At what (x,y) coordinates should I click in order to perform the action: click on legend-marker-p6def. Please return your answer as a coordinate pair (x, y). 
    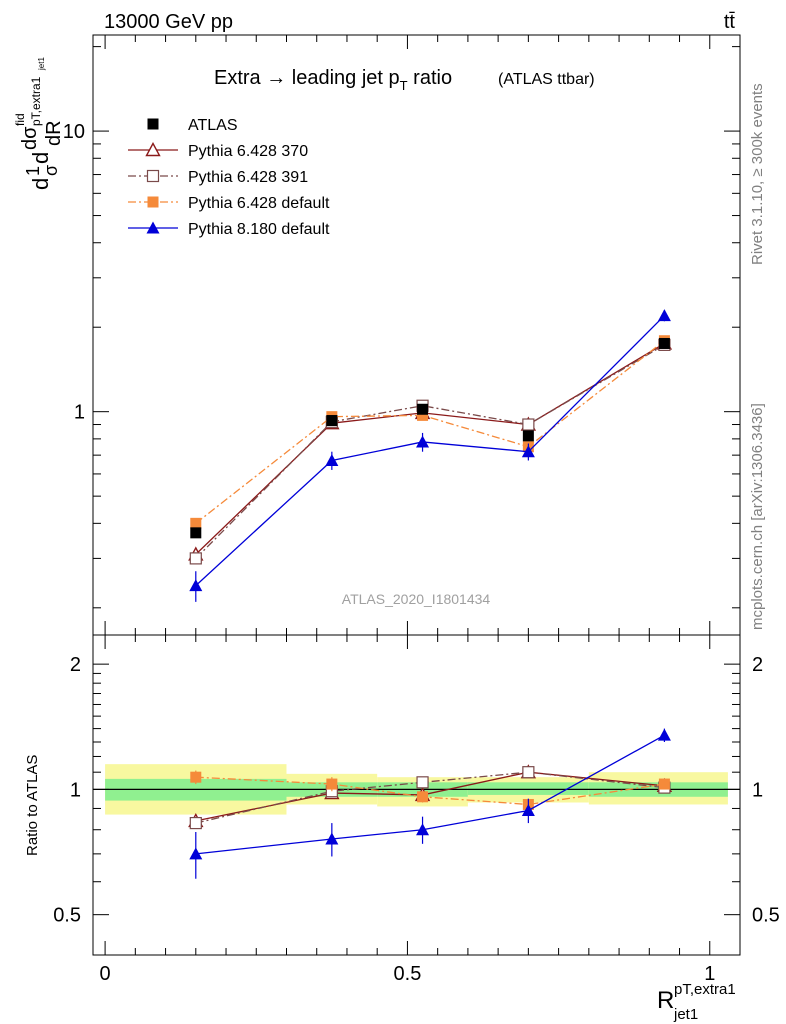
    Looking at the image, I should click on (153, 202).